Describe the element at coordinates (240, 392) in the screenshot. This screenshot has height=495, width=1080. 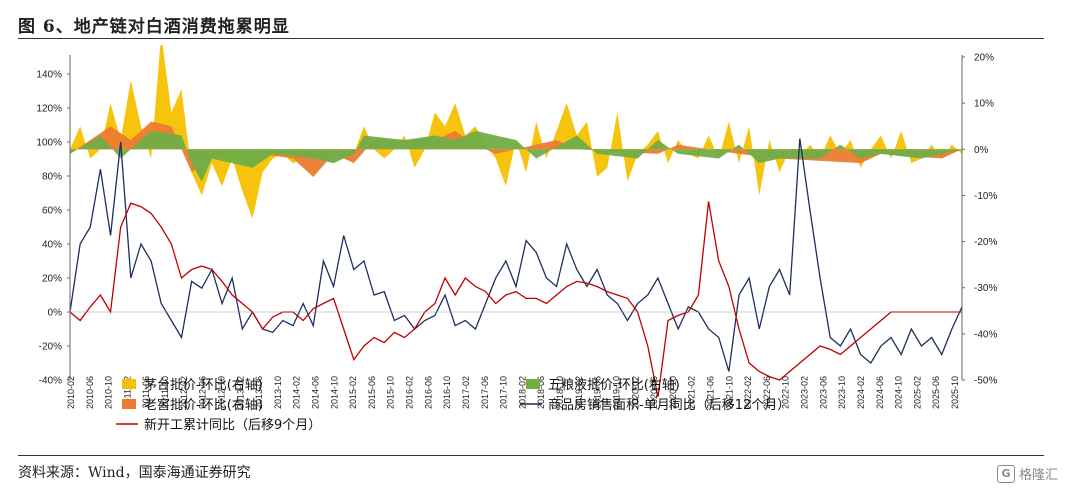
I see `x-tick-label: 2013-02` at that location.